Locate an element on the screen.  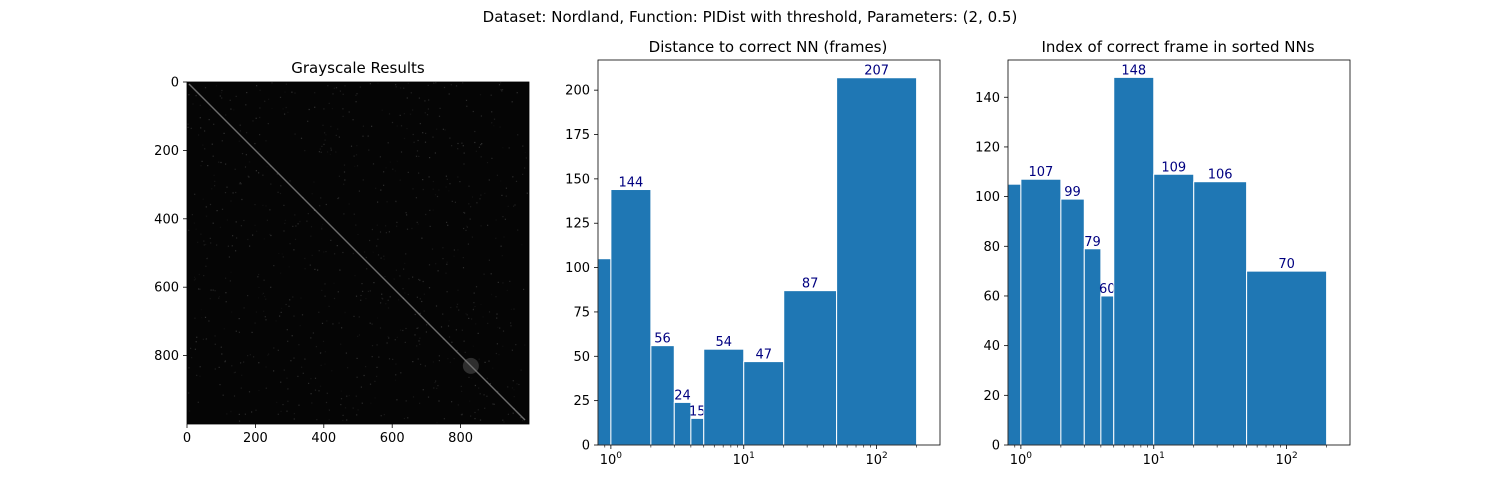
x-tick-label: 100 is located at coordinates (1021, 459).